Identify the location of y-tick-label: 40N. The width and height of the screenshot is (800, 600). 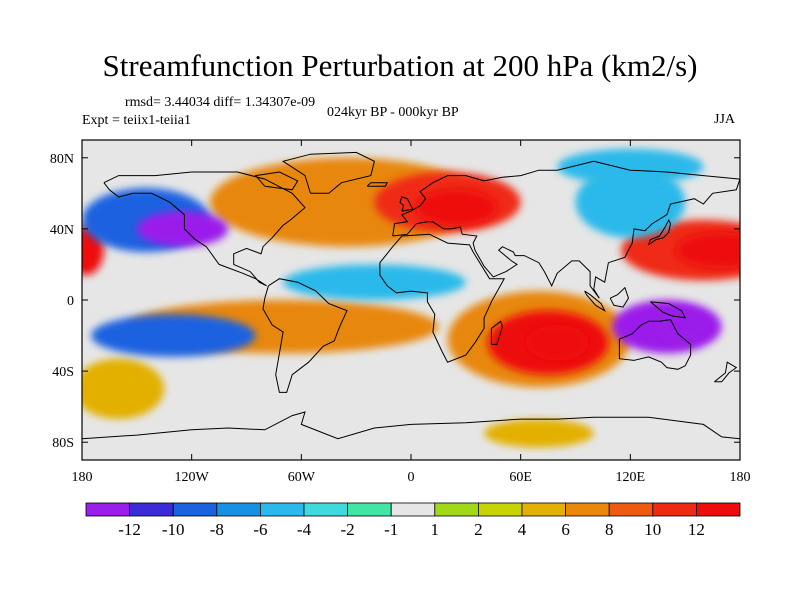
(62, 230).